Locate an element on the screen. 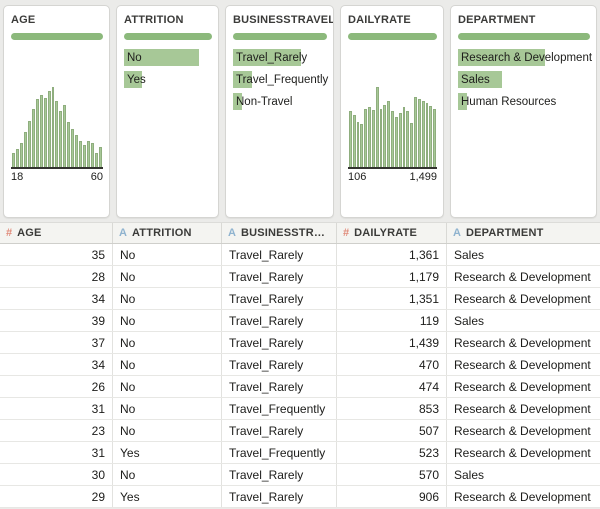 Image resolution: width=600 pixels, height=509 pixels. cell-age: 29 is located at coordinates (56, 496).